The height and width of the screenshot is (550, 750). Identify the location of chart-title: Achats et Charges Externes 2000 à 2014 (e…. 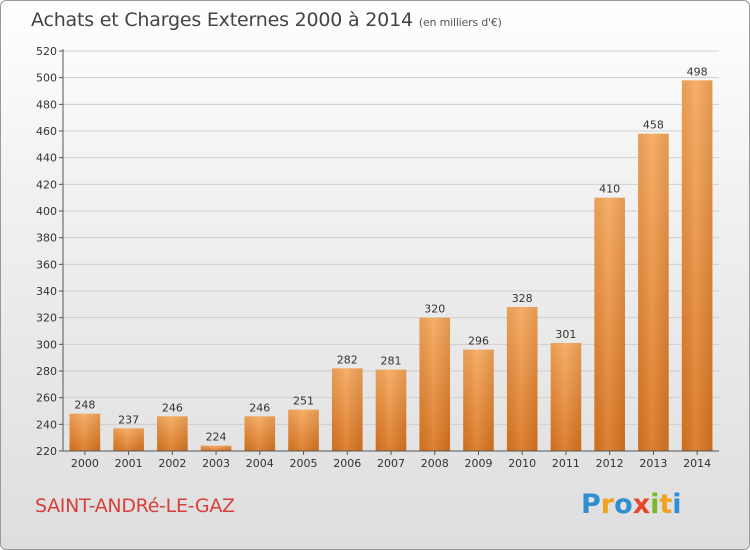
(266, 20).